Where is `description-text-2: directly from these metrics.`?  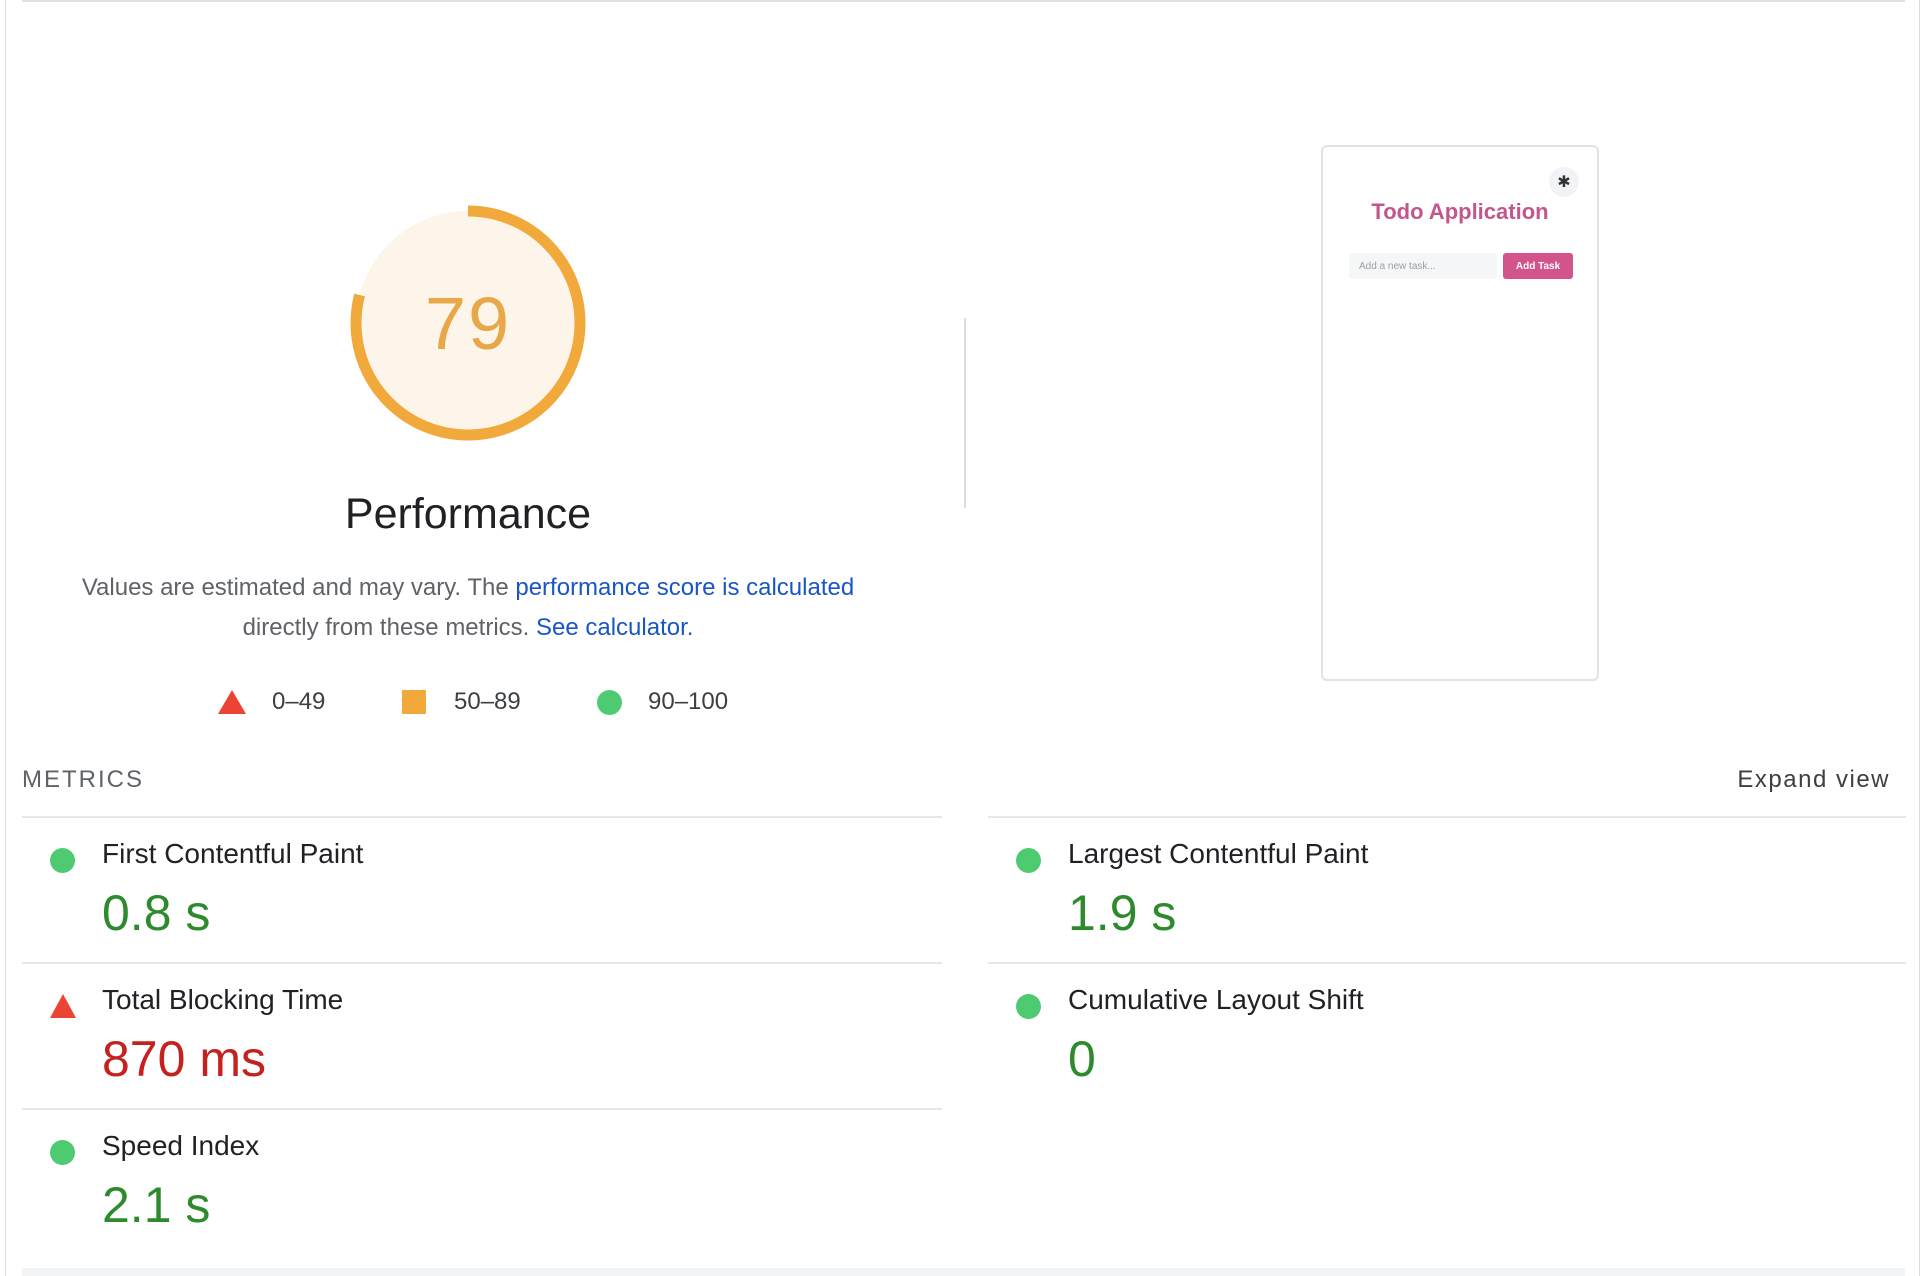
description-text-2: directly from these metrics. is located at coordinates (389, 627).